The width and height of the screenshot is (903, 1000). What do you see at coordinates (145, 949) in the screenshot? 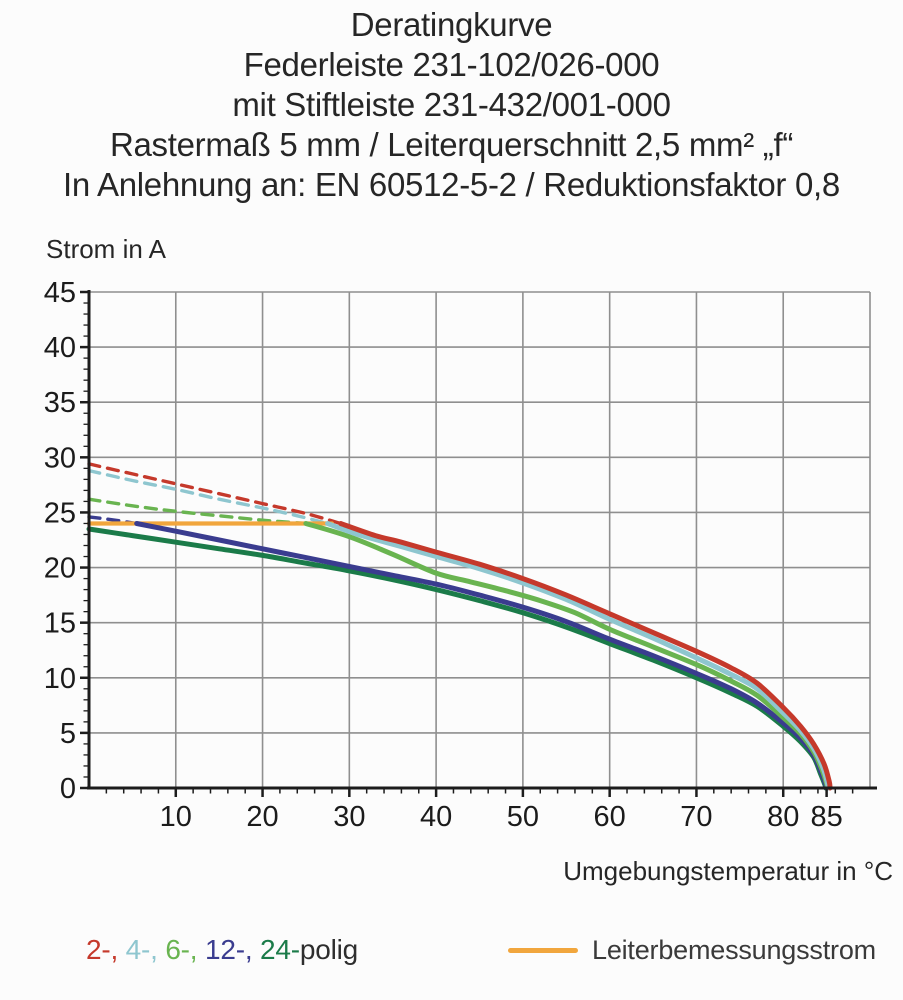
I see `legend-segment: 4-,` at bounding box center [145, 949].